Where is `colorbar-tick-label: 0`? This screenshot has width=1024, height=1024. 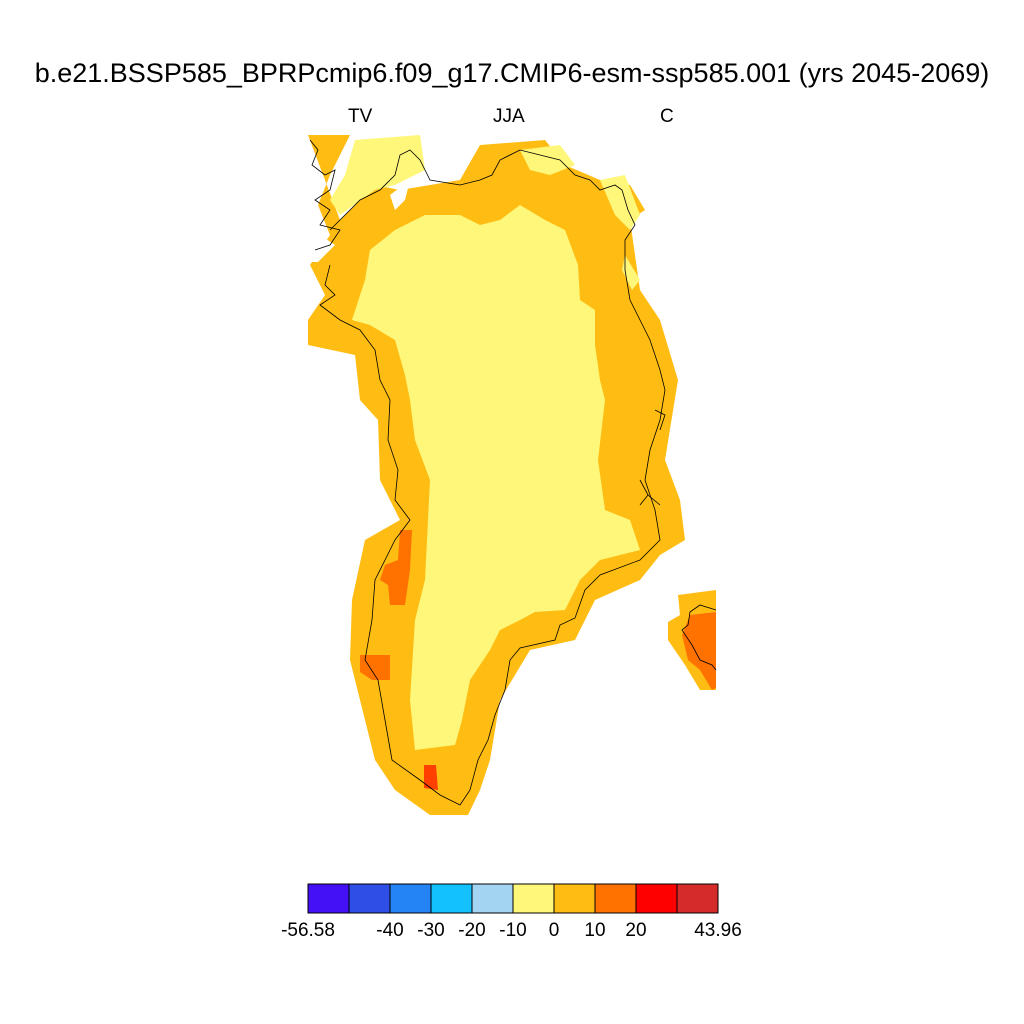 colorbar-tick-label: 0 is located at coordinates (554, 930).